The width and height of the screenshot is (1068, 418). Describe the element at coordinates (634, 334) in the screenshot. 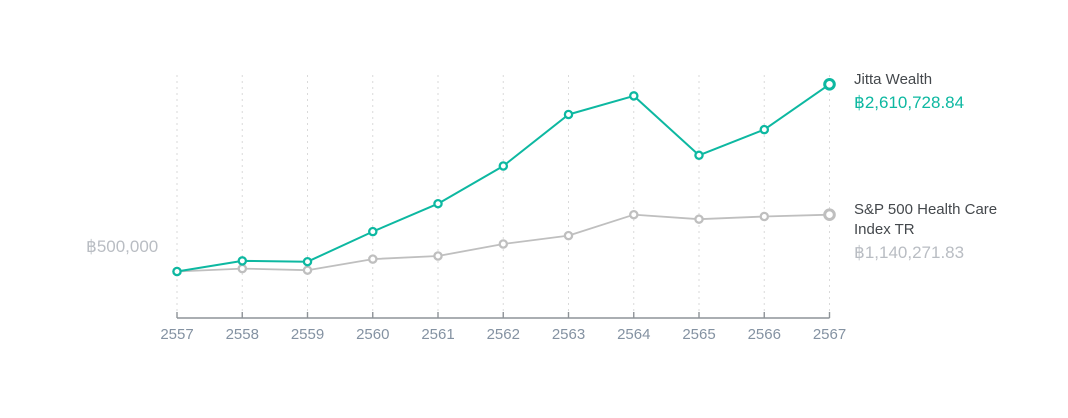

I see `x-axis-label-2564: 2564` at that location.